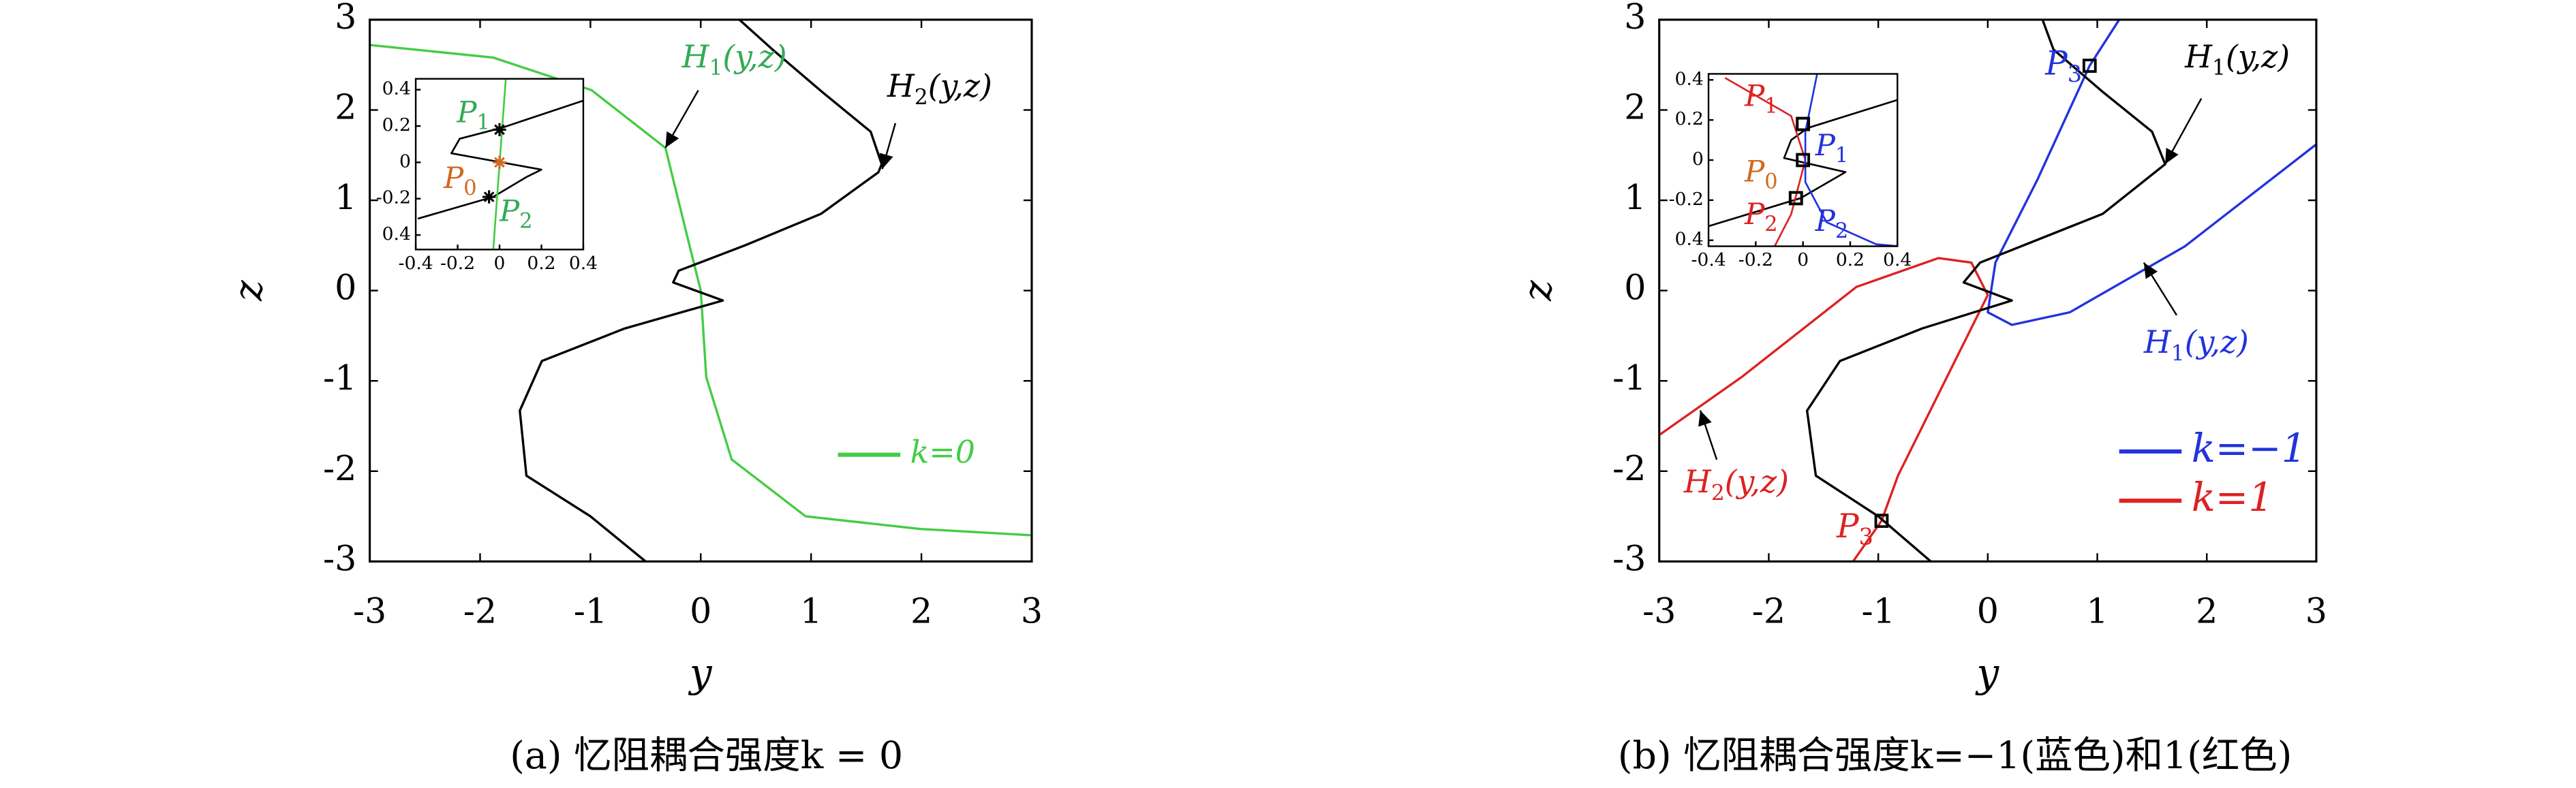  I want to click on legend-label: k=1, so click(2232, 497).